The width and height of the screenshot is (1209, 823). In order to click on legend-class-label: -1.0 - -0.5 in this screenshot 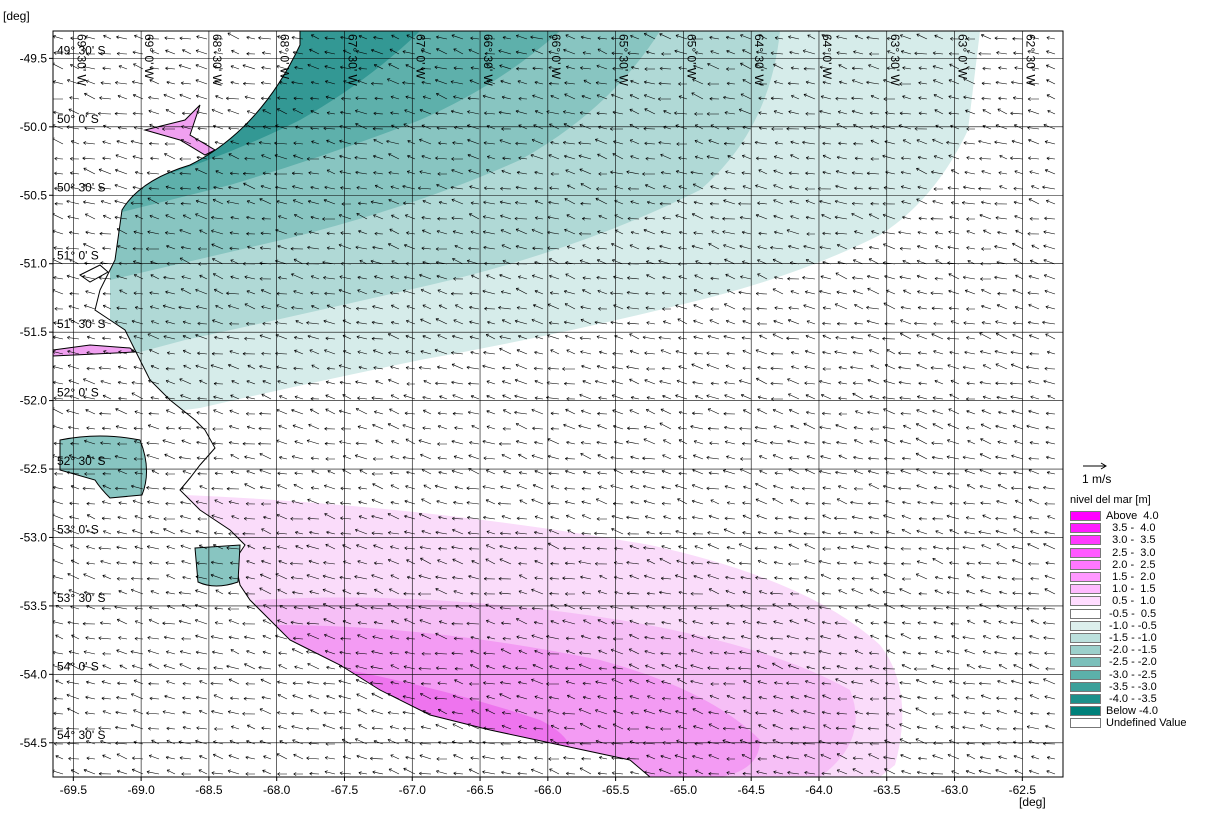, I will do `click(1131, 625)`.